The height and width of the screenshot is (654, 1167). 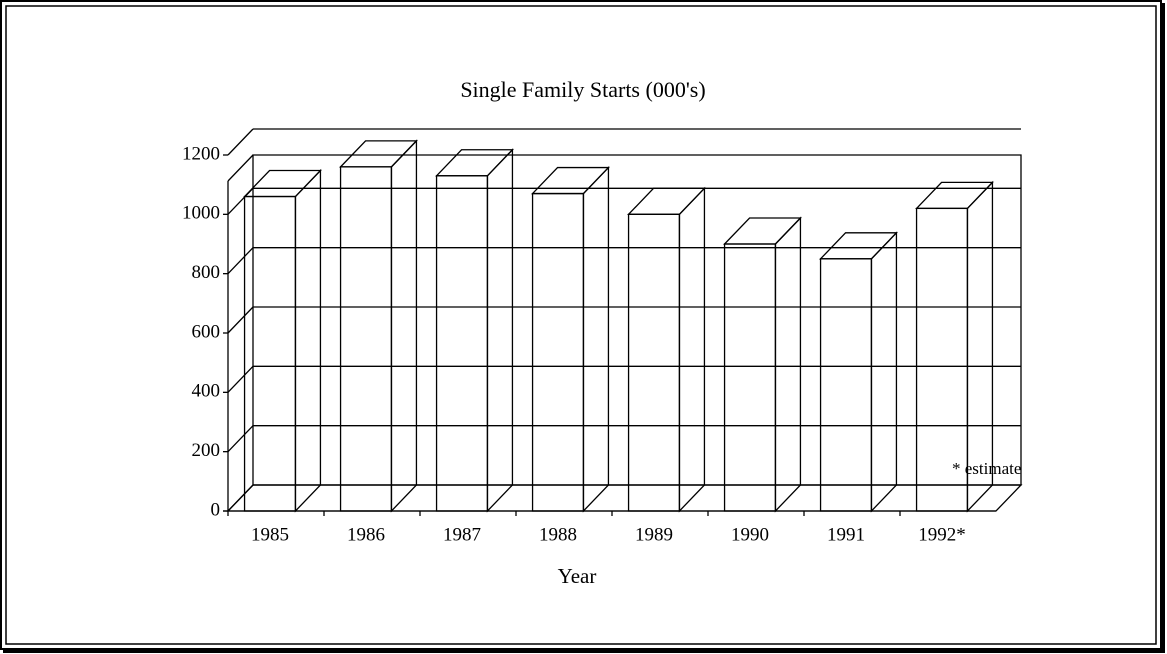 I want to click on x-tick-label: 1988, so click(x=558, y=534).